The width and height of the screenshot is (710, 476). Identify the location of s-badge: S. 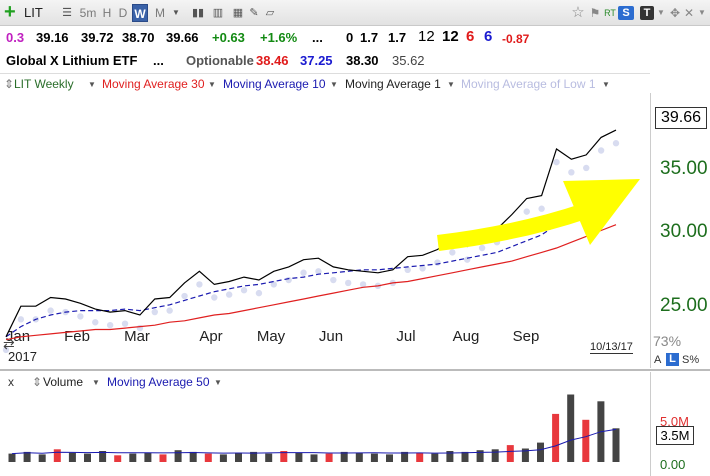
(626, 13).